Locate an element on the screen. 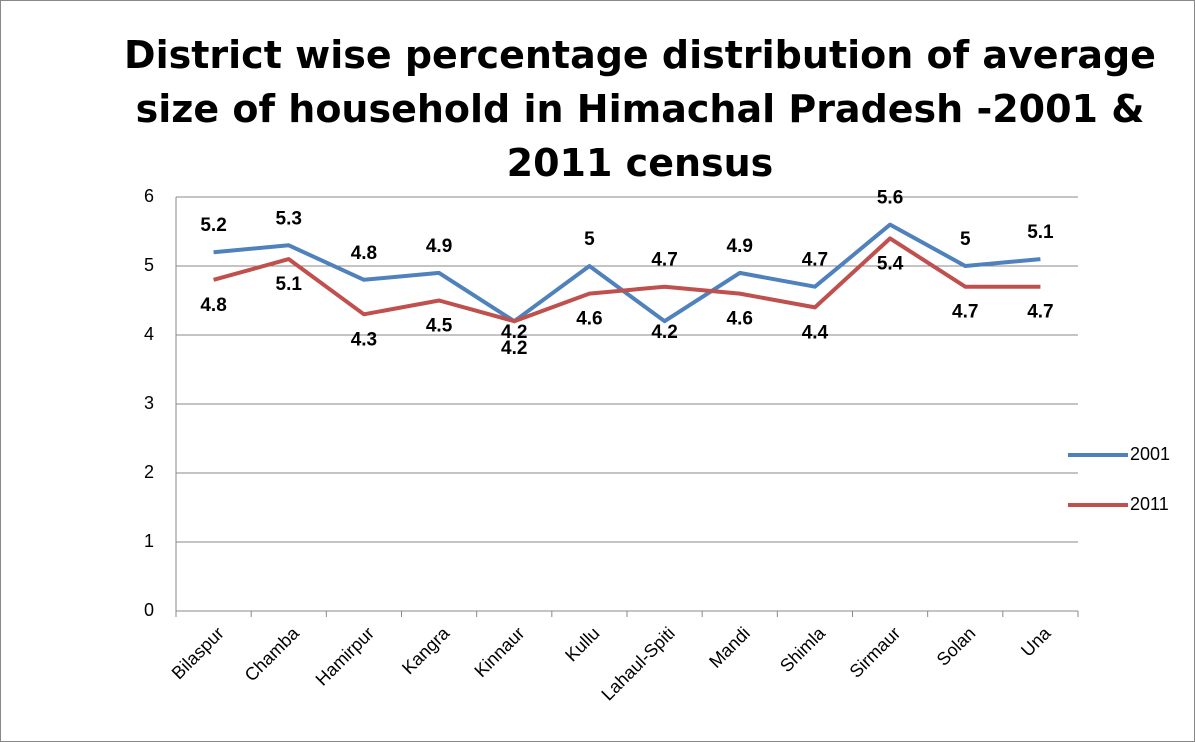  y-tick-label: 2 is located at coordinates (149, 472).